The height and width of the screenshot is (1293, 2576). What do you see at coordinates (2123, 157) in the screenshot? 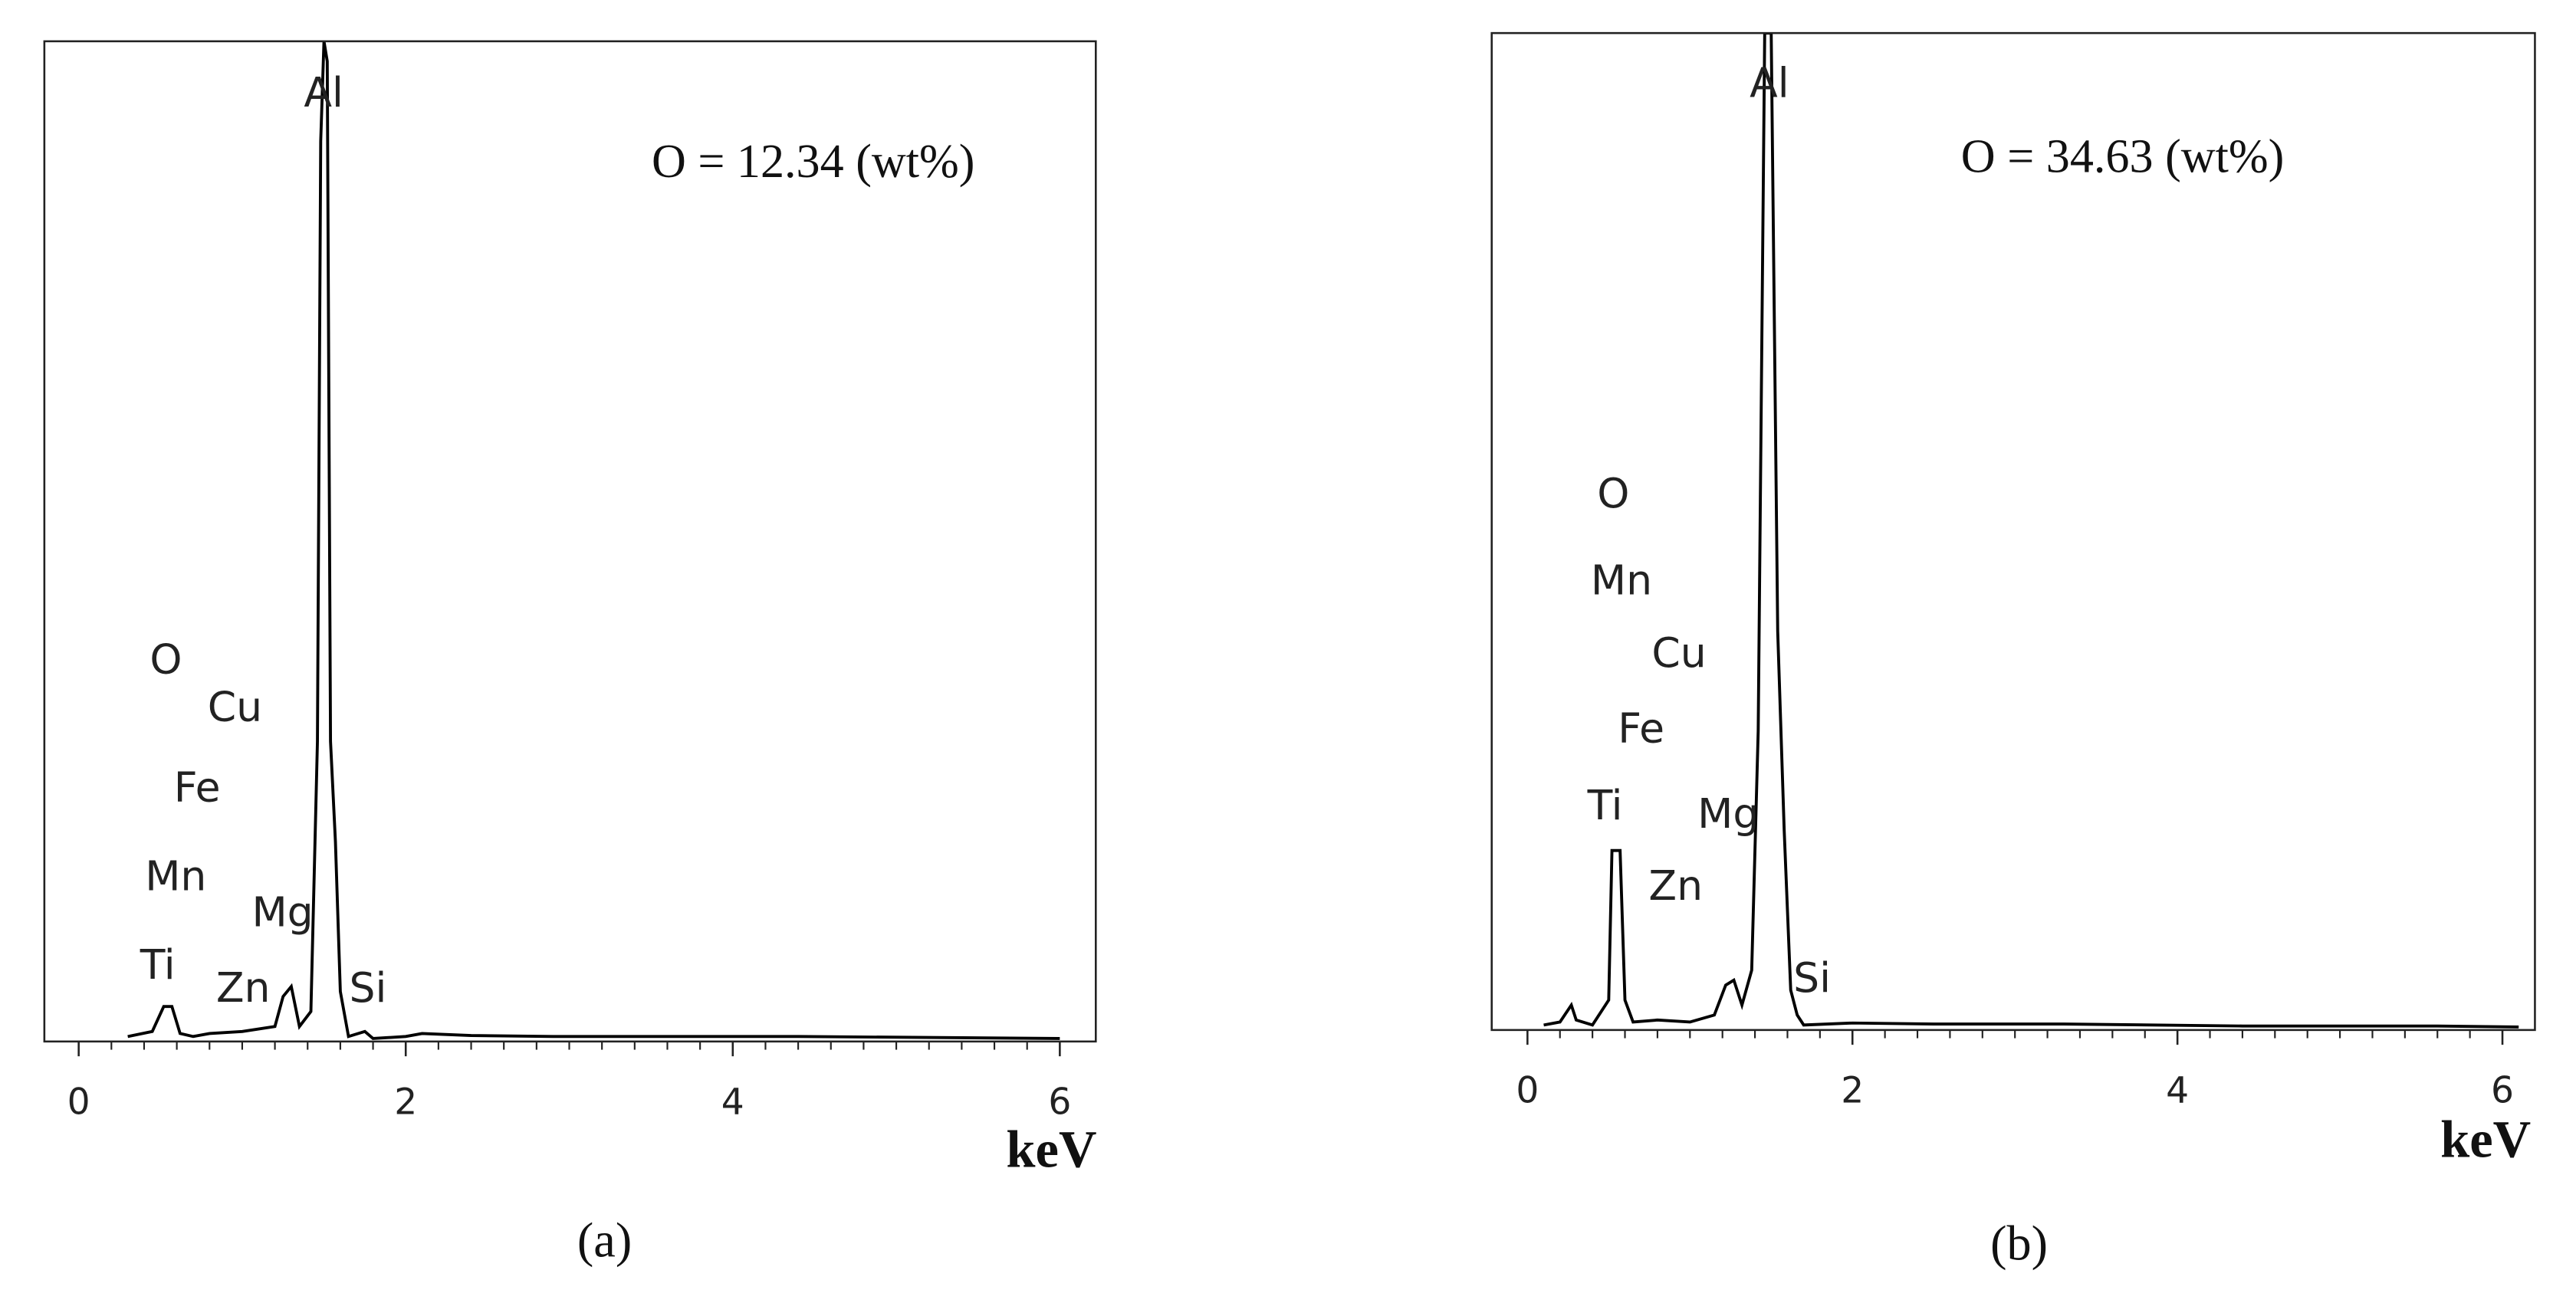
I see `composition-note: O = 34.63 (wt%)` at bounding box center [2123, 157].